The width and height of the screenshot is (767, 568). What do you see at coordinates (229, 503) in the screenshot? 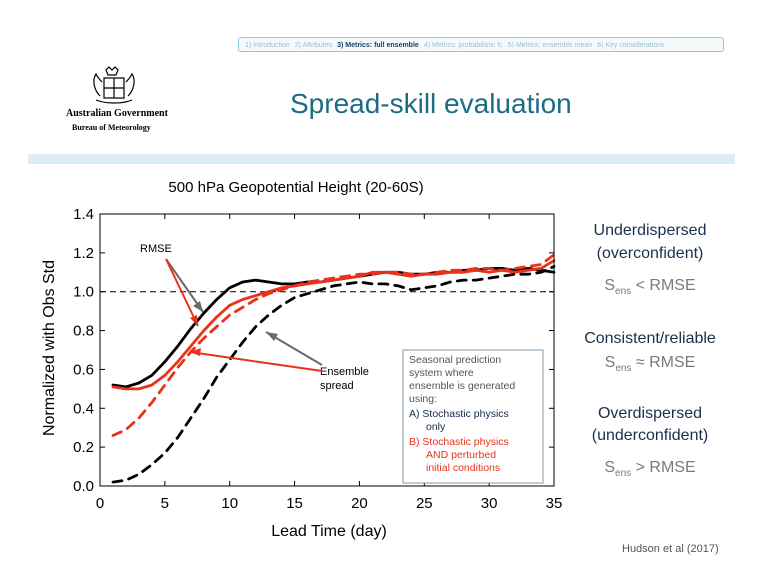
I see `x-tick-label: 10` at bounding box center [229, 503].